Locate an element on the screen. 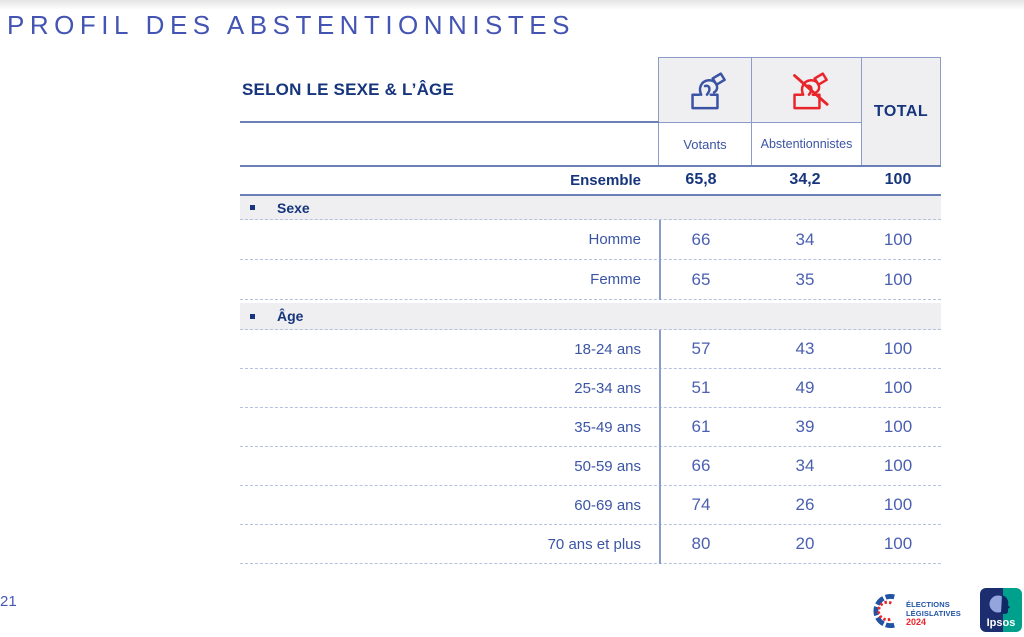 The image size is (1024, 637). abstentionnistes-icon-cell is located at coordinates (806, 90).